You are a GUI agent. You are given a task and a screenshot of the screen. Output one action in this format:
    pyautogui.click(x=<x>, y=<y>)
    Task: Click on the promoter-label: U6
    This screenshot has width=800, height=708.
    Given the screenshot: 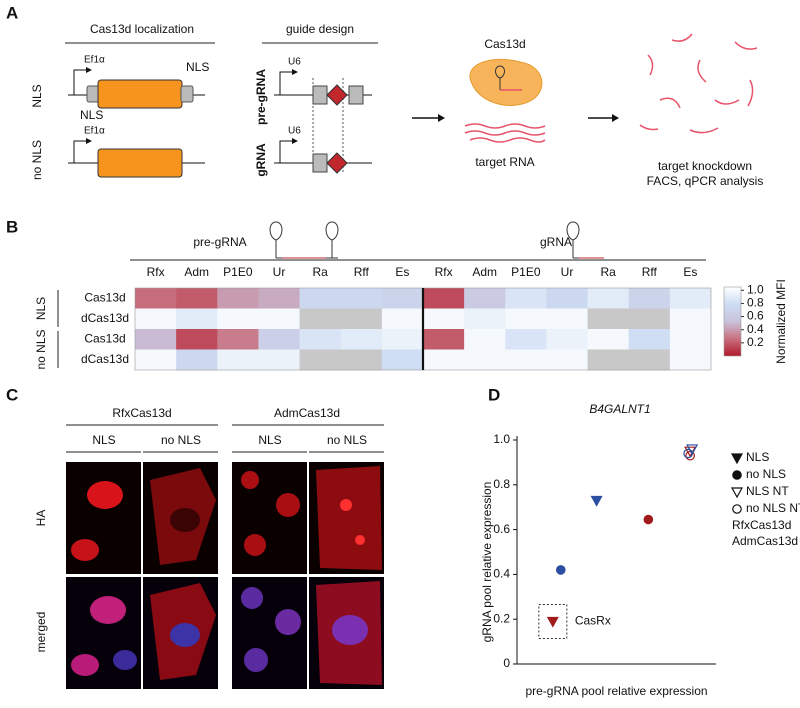 What is the action you would take?
    pyautogui.click(x=294, y=131)
    